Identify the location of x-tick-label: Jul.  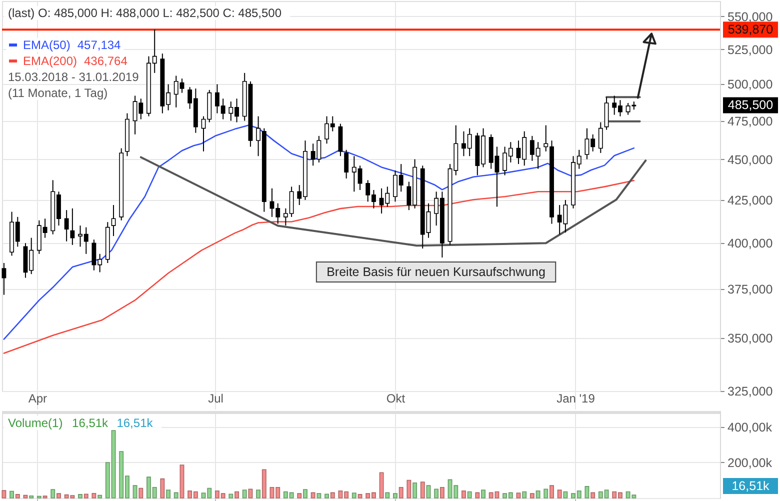
(216, 399).